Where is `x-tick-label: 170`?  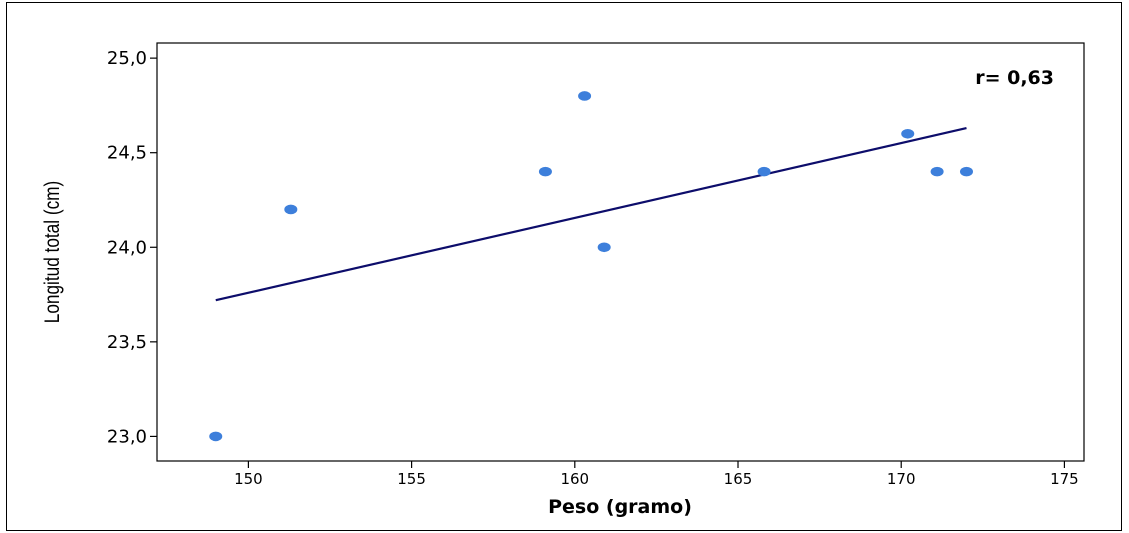
x-tick-label: 170 is located at coordinates (901, 479).